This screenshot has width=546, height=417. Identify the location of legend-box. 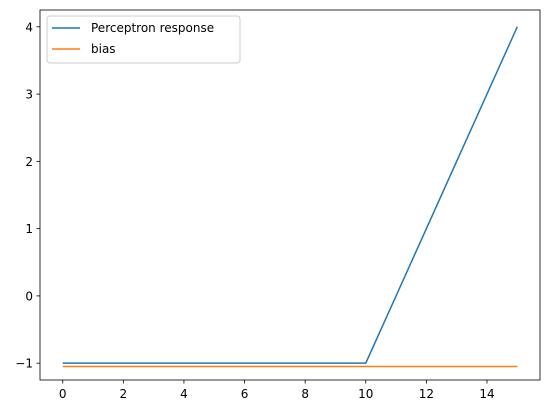
(143, 39).